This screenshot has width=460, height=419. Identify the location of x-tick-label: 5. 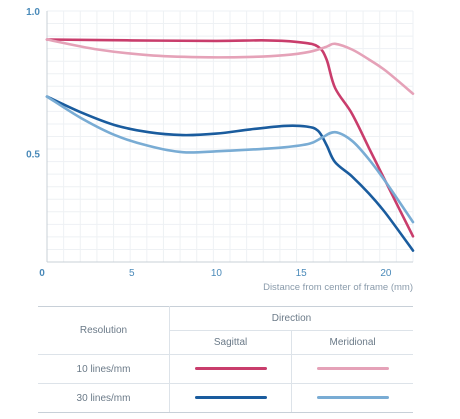
(132, 273).